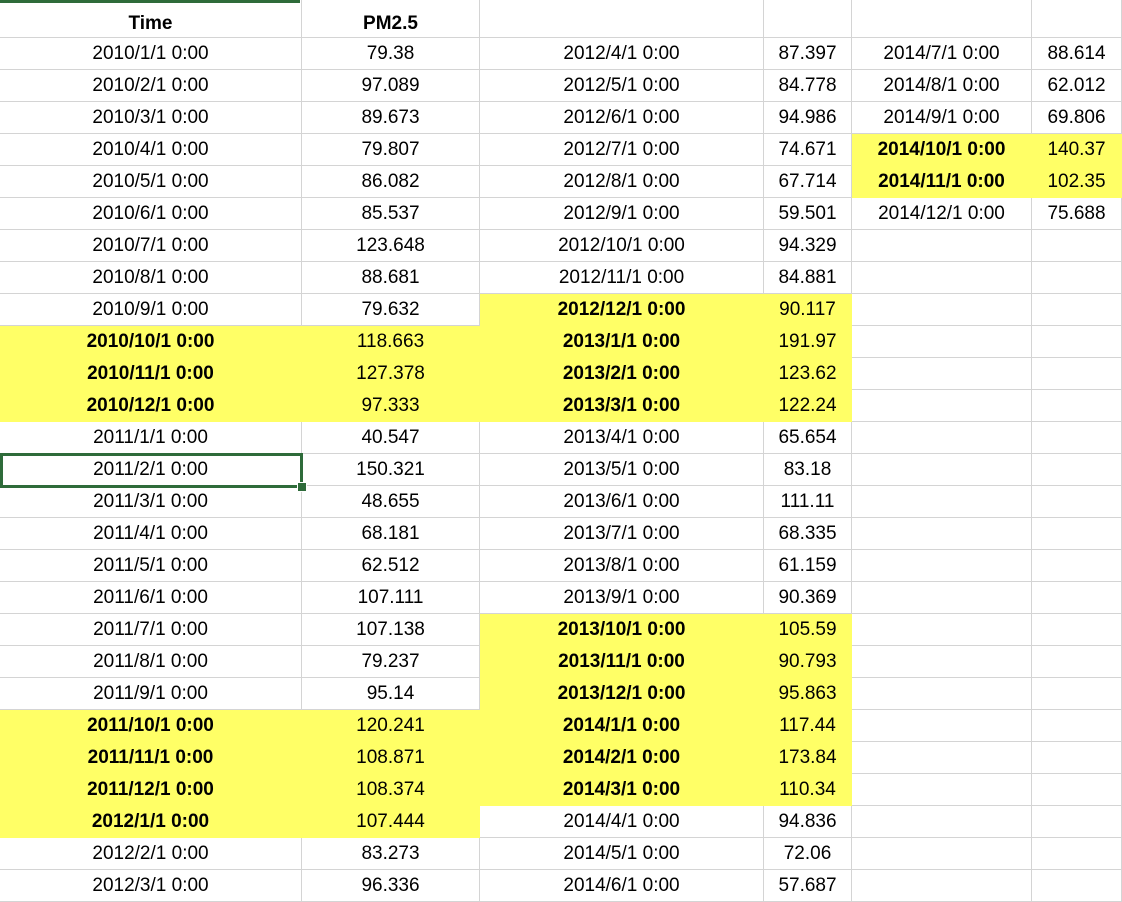 The width and height of the screenshot is (1122, 902). What do you see at coordinates (942, 214) in the screenshot?
I see `time-cell: 2014/12/1 0:00` at bounding box center [942, 214].